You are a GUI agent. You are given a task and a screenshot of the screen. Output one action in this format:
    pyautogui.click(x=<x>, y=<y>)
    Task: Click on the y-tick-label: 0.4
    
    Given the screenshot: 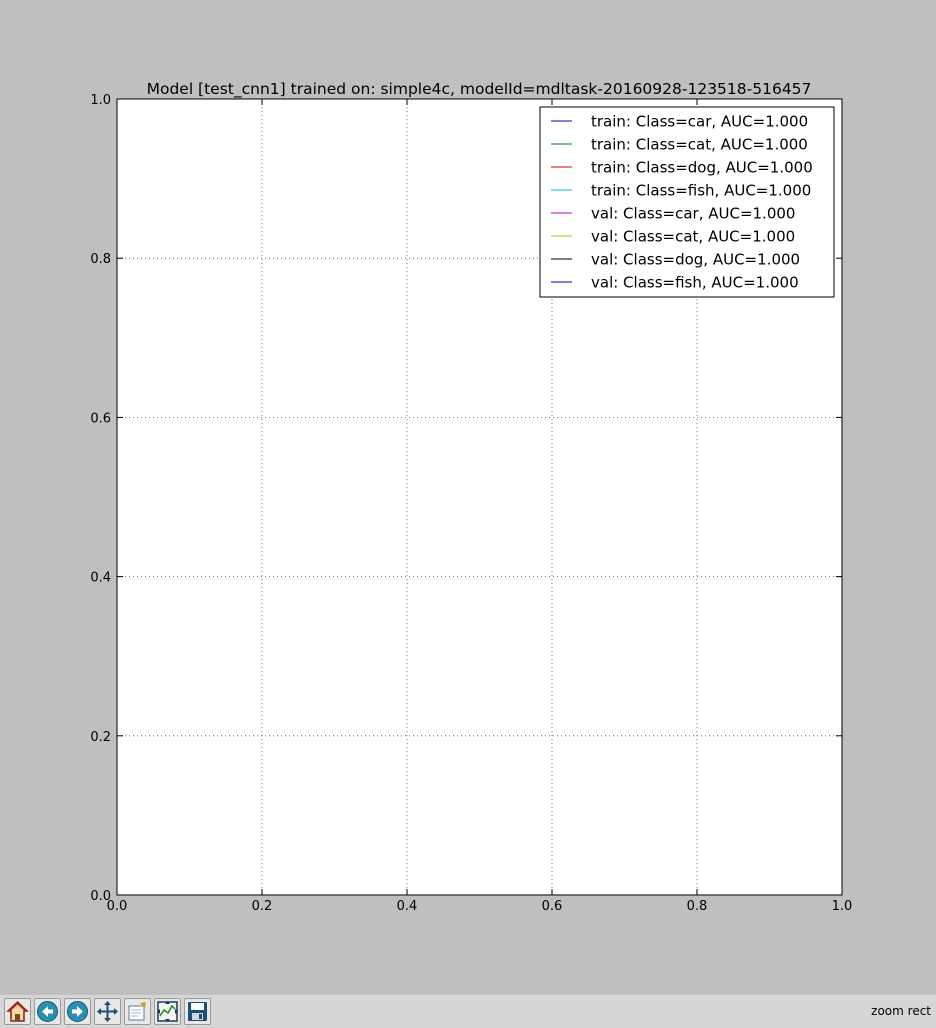 What is the action you would take?
    pyautogui.click(x=100, y=578)
    